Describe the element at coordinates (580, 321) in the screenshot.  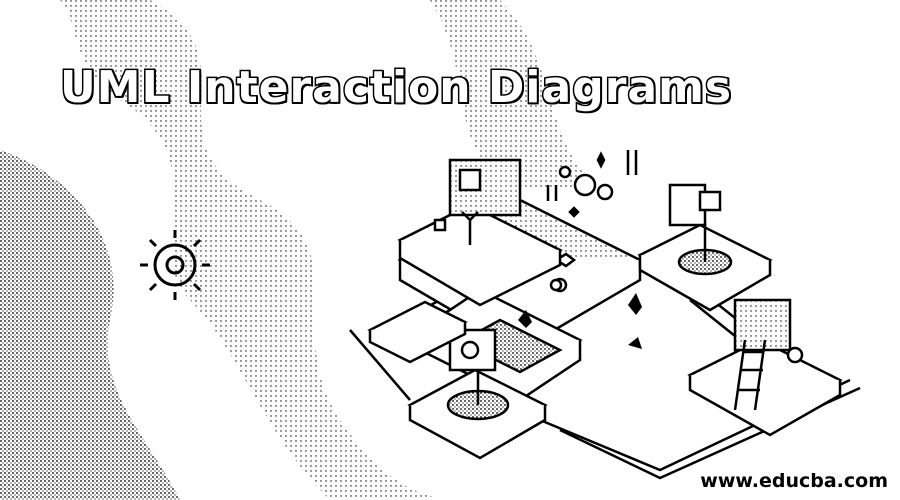
I see `figure-shapes` at that location.